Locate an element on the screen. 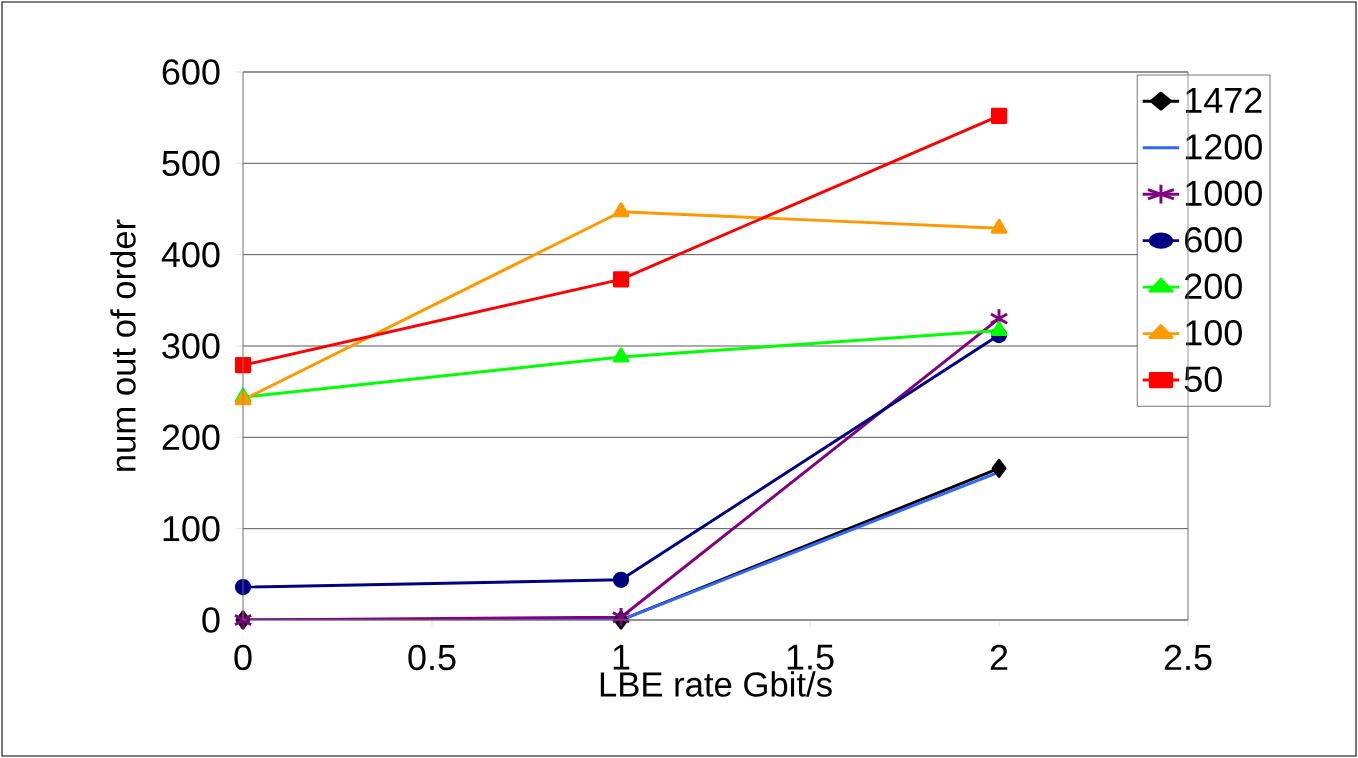  legend-label: 1000 is located at coordinates (1224, 193).